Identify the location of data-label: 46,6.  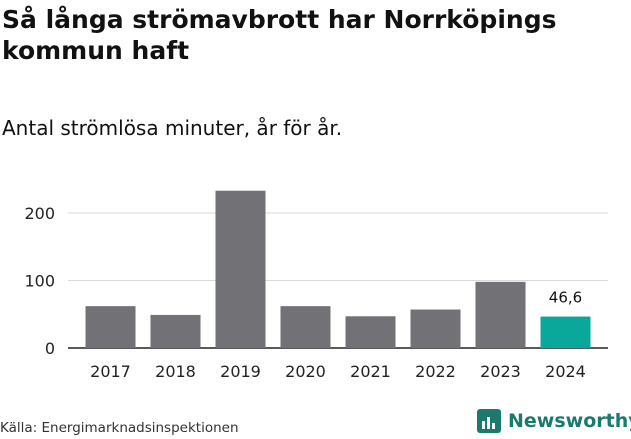
(565, 298).